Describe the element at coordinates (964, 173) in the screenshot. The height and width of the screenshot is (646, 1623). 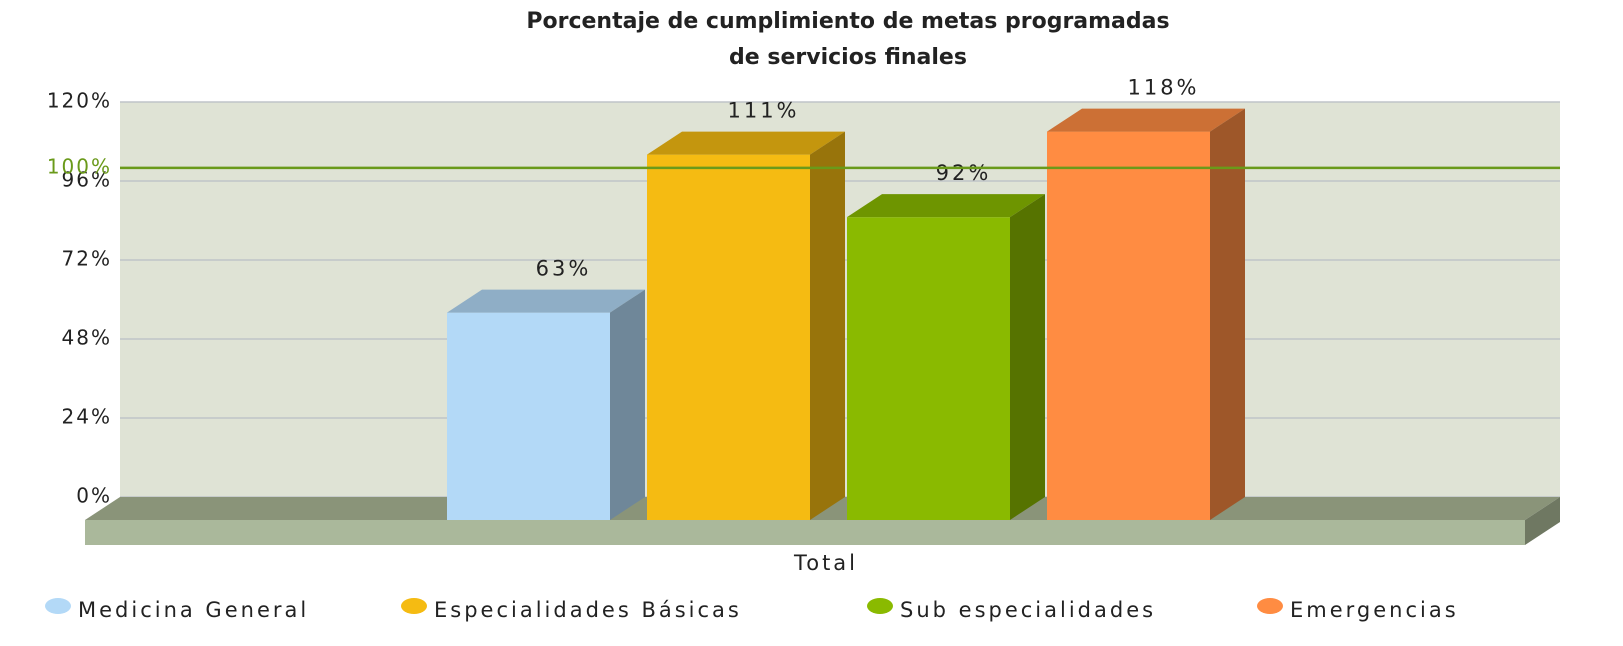
I see `data-label: 92%` at that location.